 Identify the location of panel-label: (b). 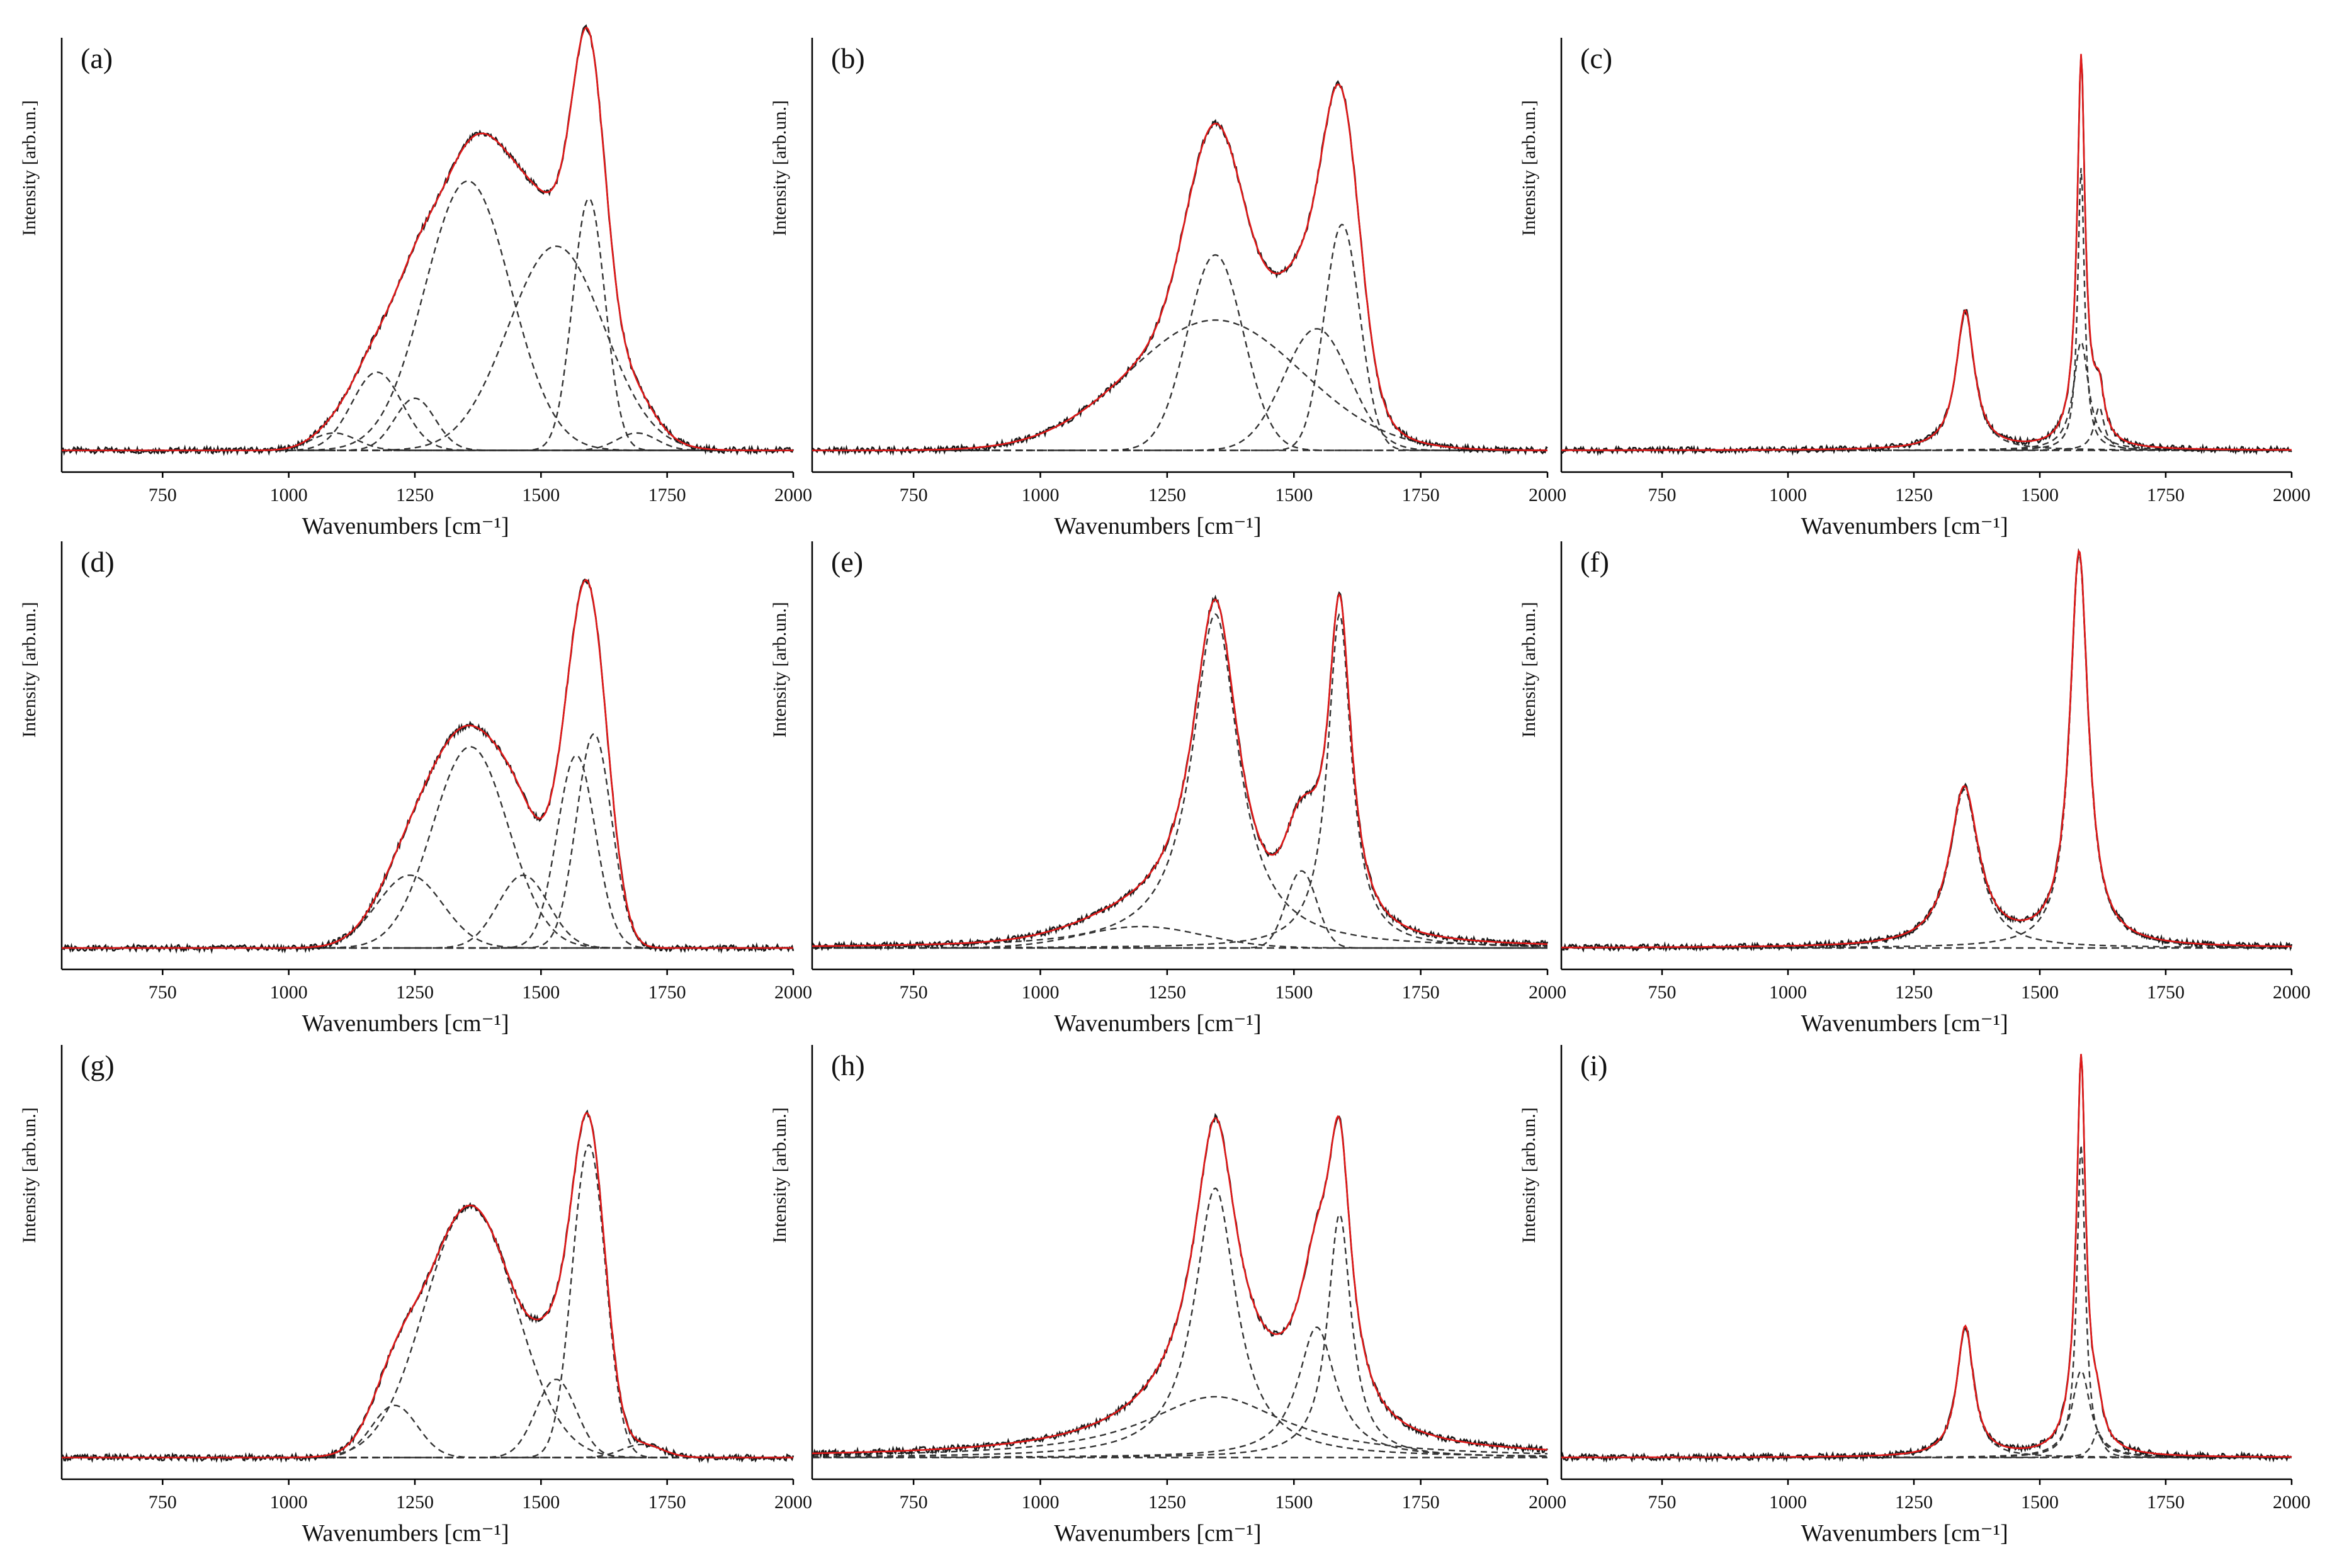
(848, 58).